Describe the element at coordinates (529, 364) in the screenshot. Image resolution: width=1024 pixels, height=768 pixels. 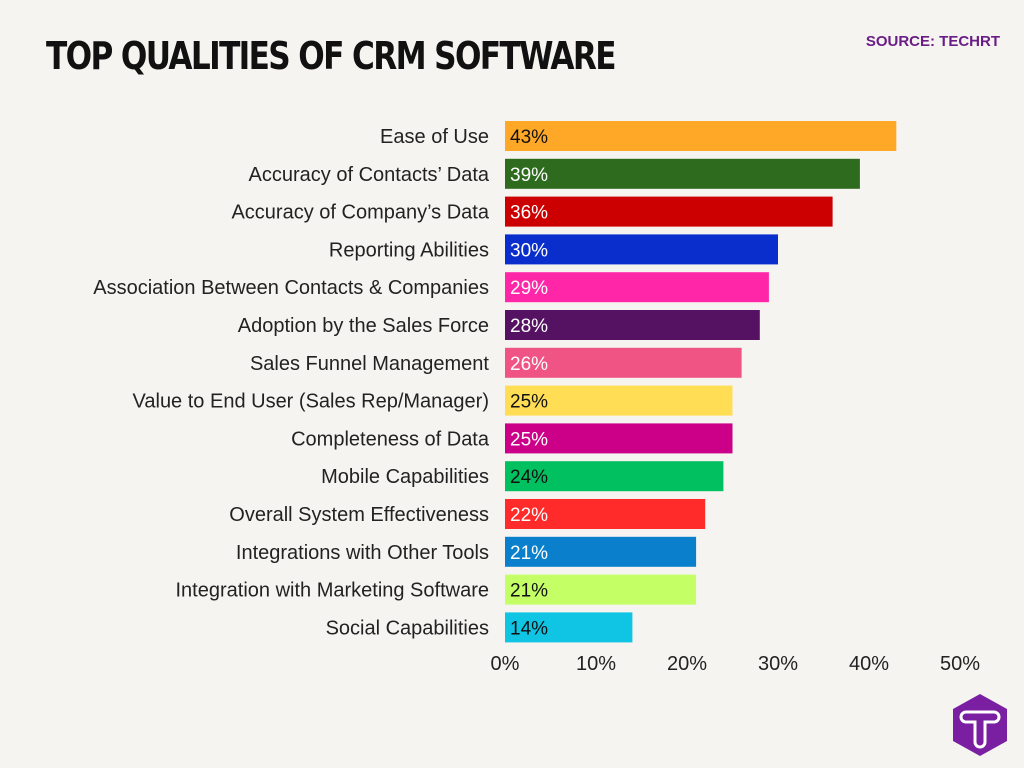
I see `data-label: 26%` at that location.